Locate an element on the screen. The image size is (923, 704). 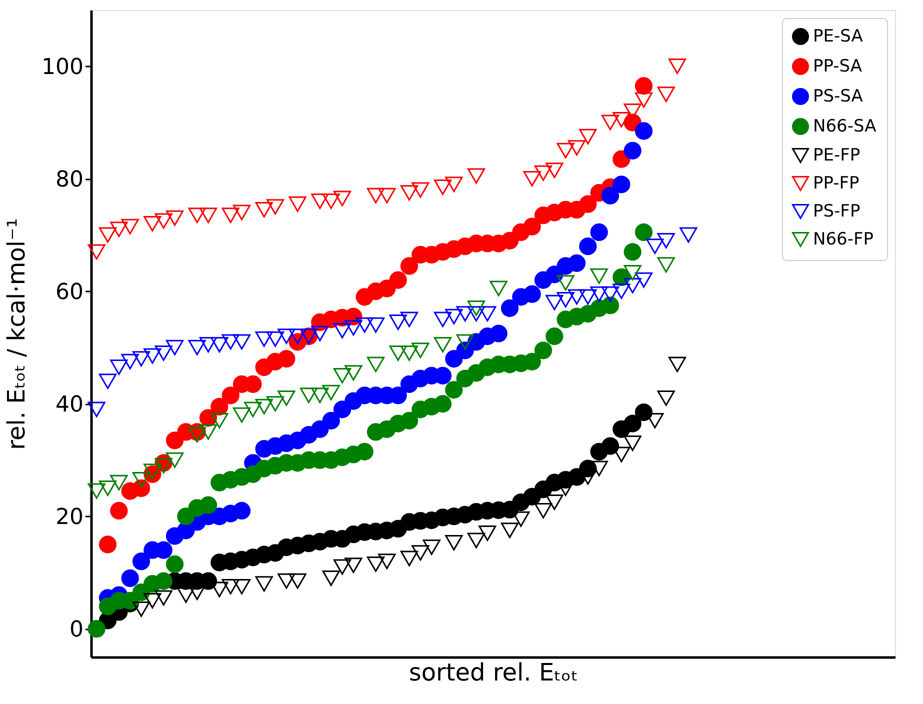
legend-label: N66-SA is located at coordinates (845, 126).